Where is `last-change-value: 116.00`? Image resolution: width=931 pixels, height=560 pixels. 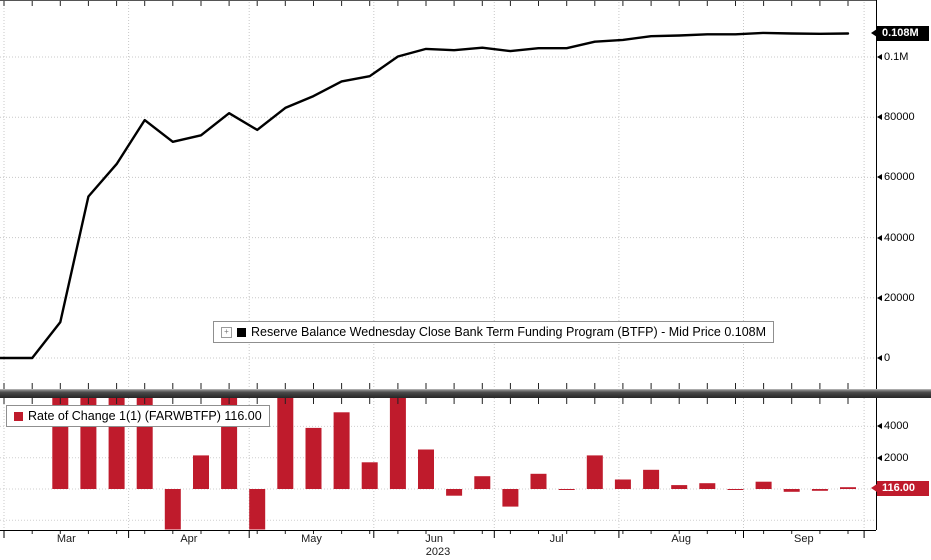 last-change-value: 116.00 is located at coordinates (903, 488).